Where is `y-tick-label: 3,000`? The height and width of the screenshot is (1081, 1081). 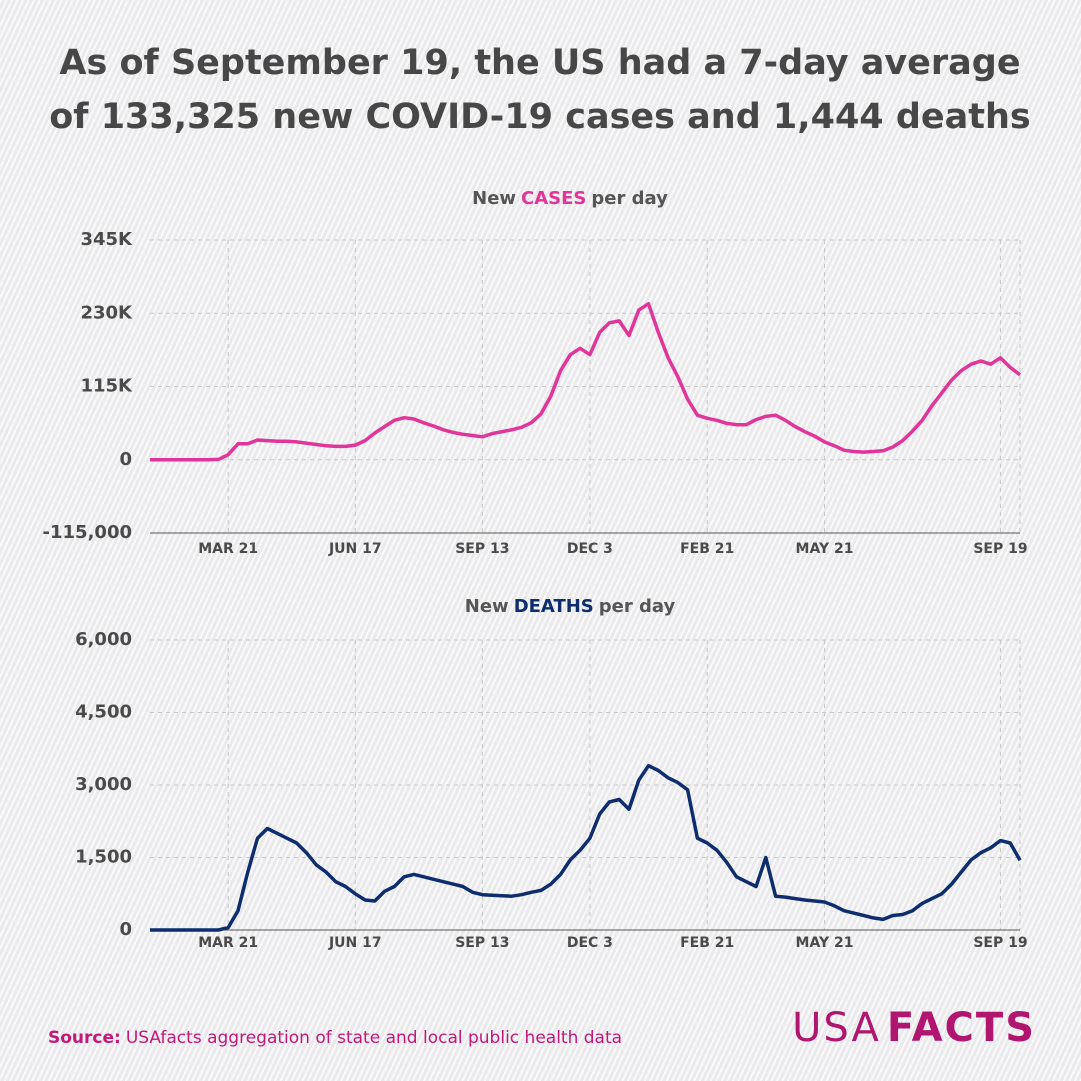 y-tick-label: 3,000 is located at coordinates (103, 784).